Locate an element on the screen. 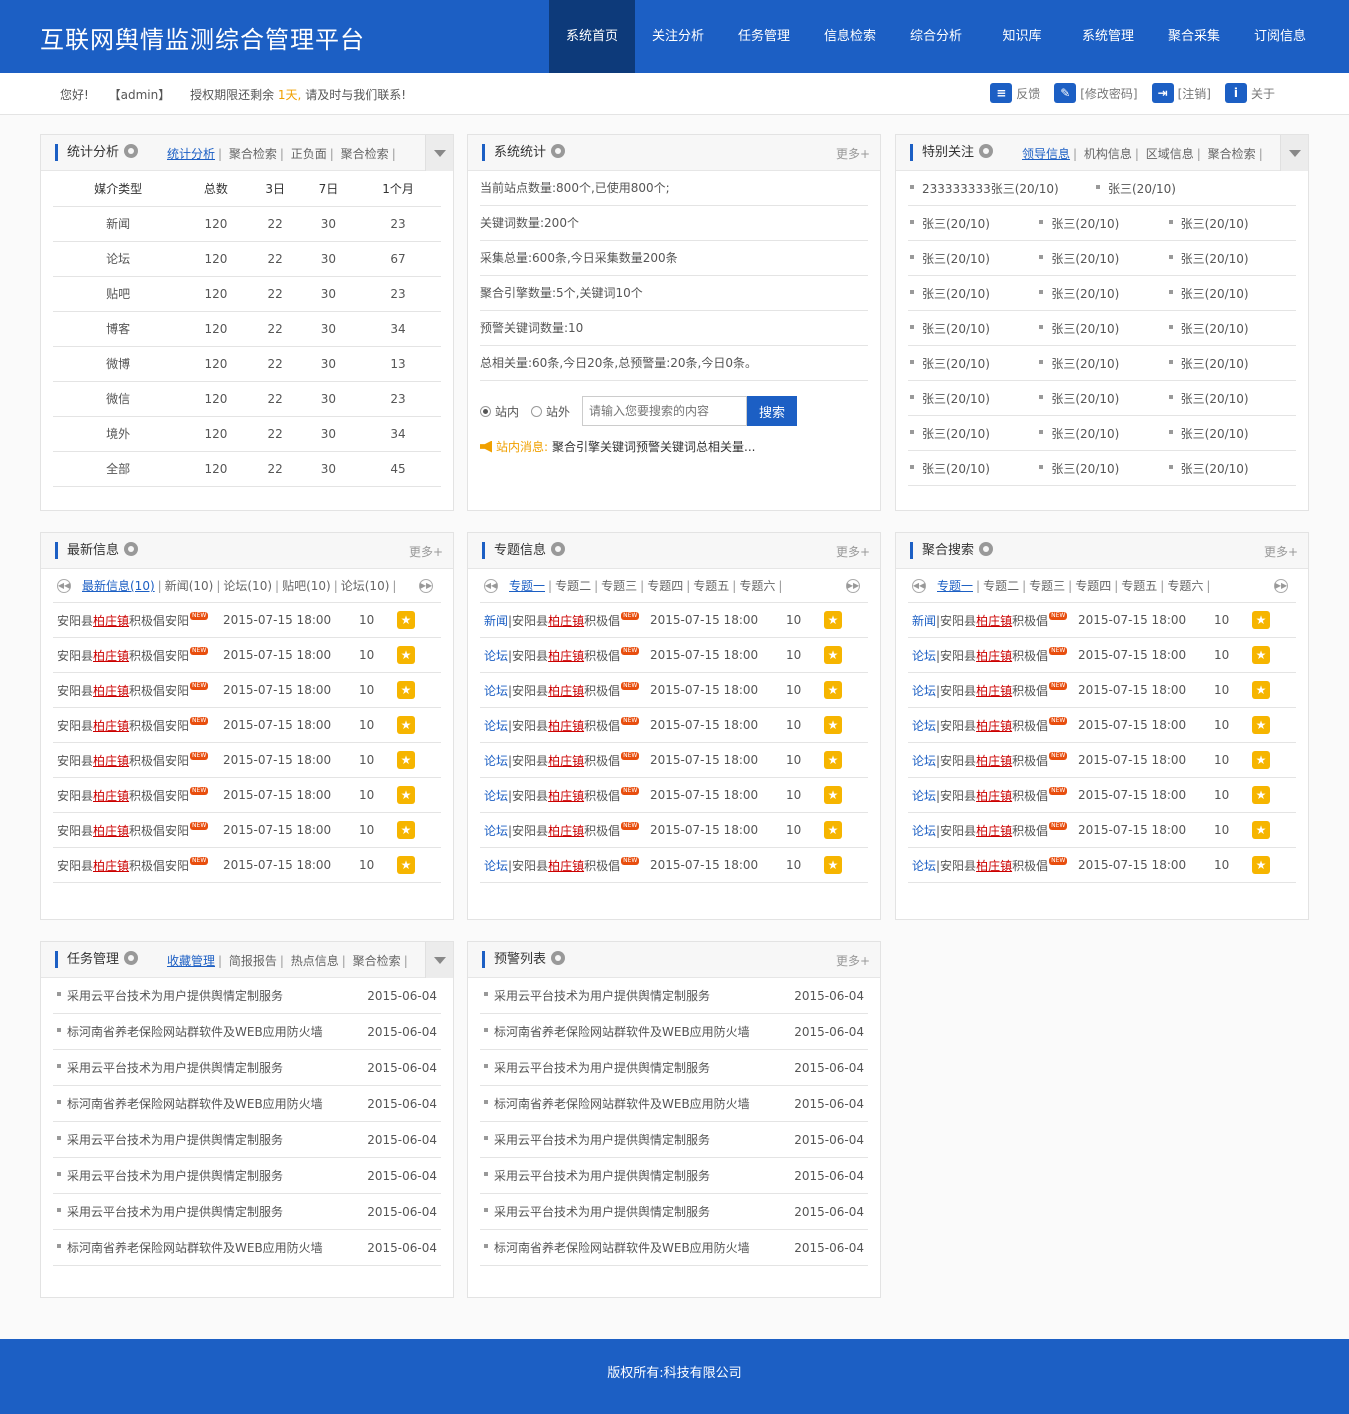 The image size is (1349, 1414). chevron-down-icon is located at coordinates (439, 960).